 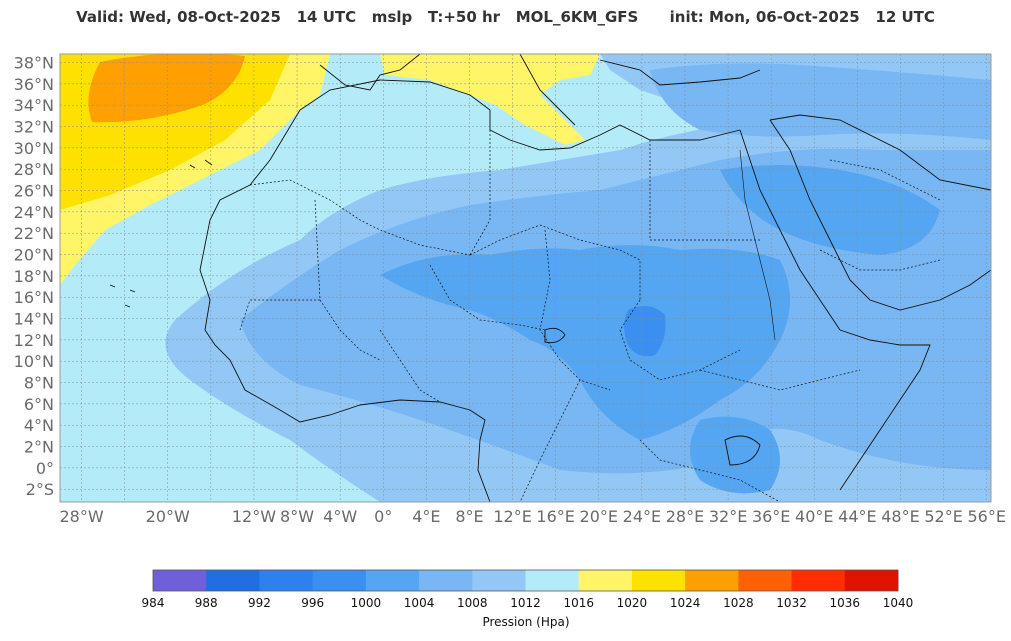 What do you see at coordinates (738, 603) in the screenshot?
I see `colorbar-level-label: 1028` at bounding box center [738, 603].